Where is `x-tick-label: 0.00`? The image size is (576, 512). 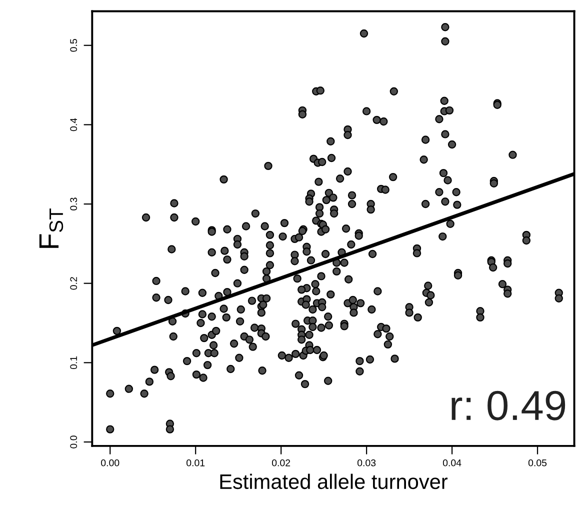 x-tick-label: 0.00 is located at coordinates (110, 462).